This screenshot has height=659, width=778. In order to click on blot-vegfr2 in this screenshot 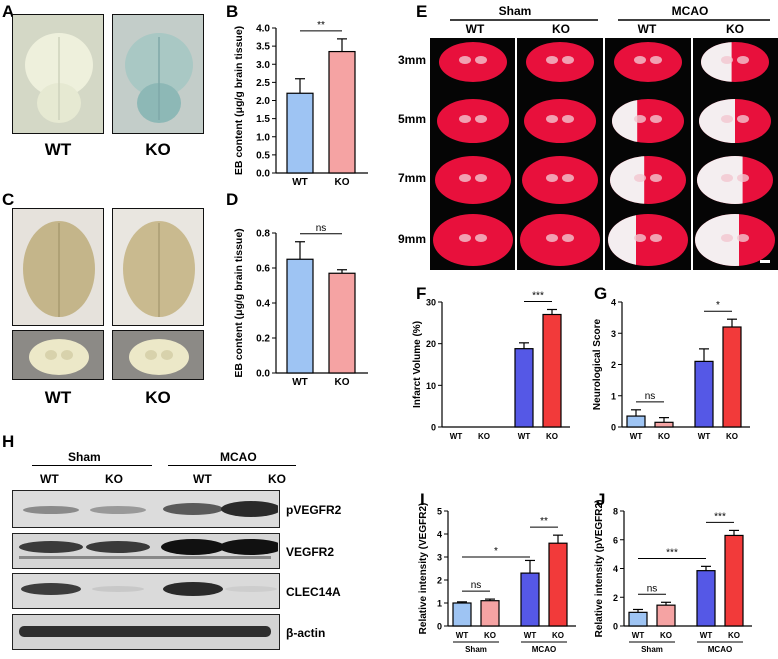, I will do `click(147, 551)`.